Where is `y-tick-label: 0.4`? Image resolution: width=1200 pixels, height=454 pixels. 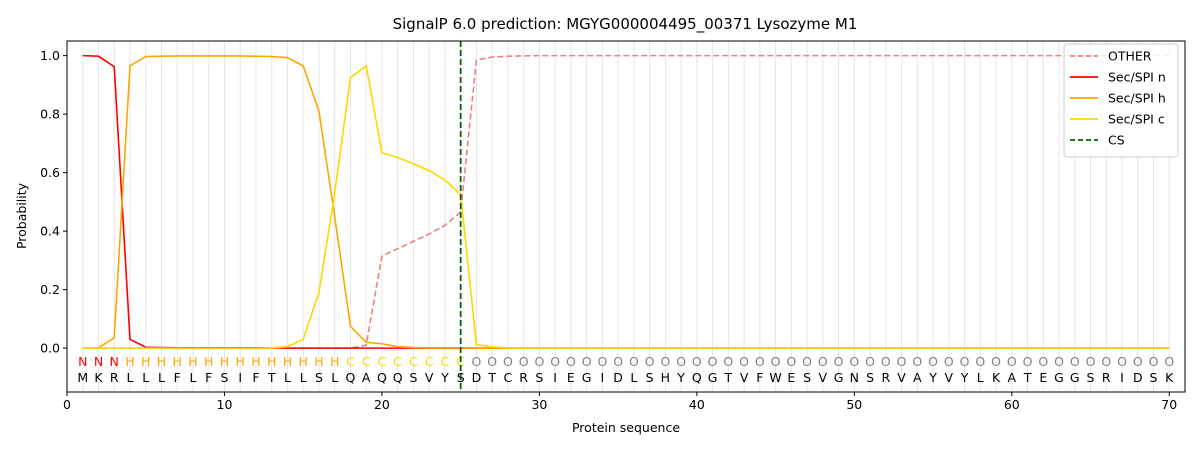 y-tick-label: 0.4 is located at coordinates (50, 231).